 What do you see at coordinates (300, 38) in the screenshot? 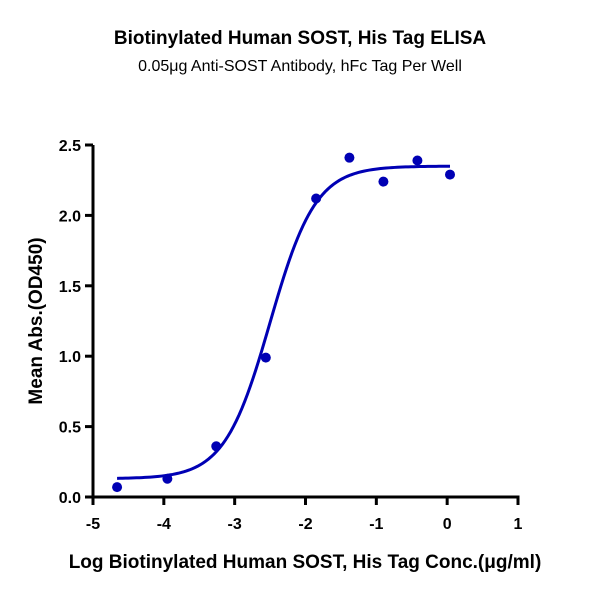
I see `chart-title: Biotinylated Human SOST, His Tag ELISA` at bounding box center [300, 38].